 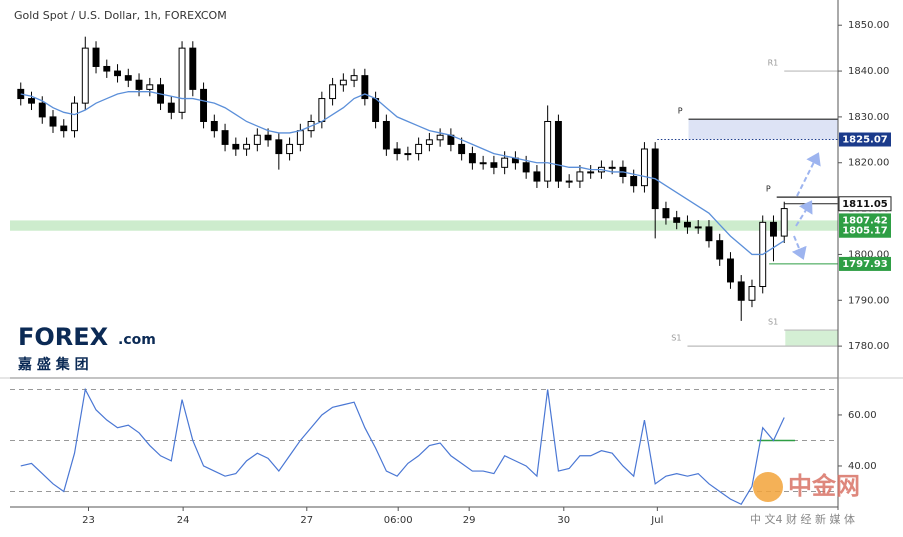 What do you see at coordinates (773, 63) in the screenshot?
I see `pivot-label: R1` at bounding box center [773, 63].